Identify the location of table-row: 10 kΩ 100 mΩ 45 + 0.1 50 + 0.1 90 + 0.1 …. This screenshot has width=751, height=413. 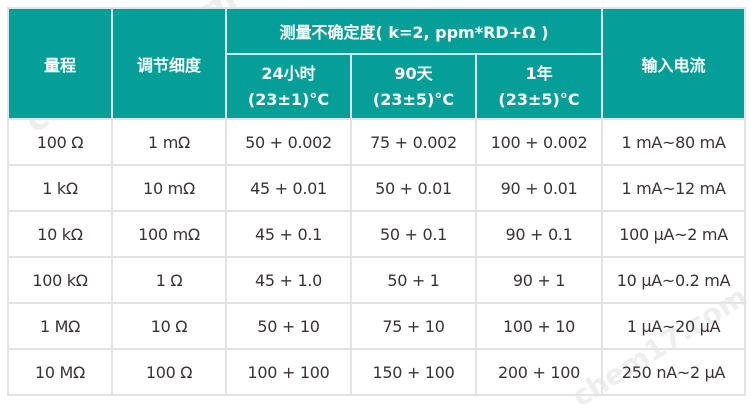
(377, 234).